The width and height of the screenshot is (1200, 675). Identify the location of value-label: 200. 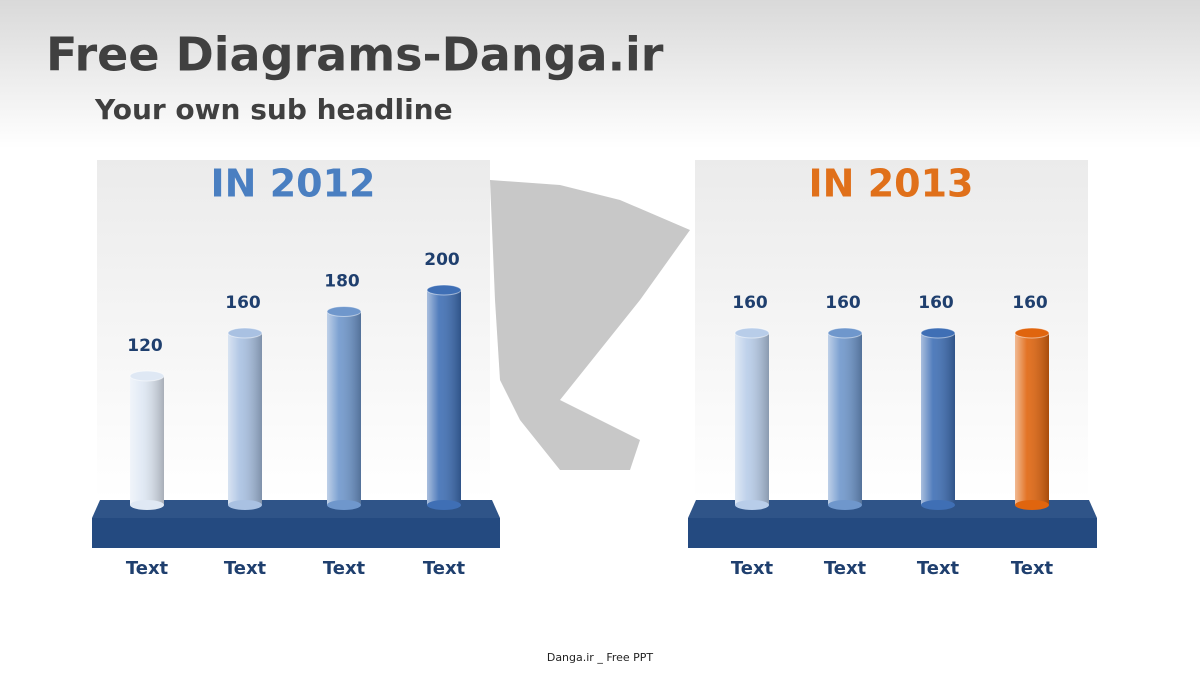
(442, 260).